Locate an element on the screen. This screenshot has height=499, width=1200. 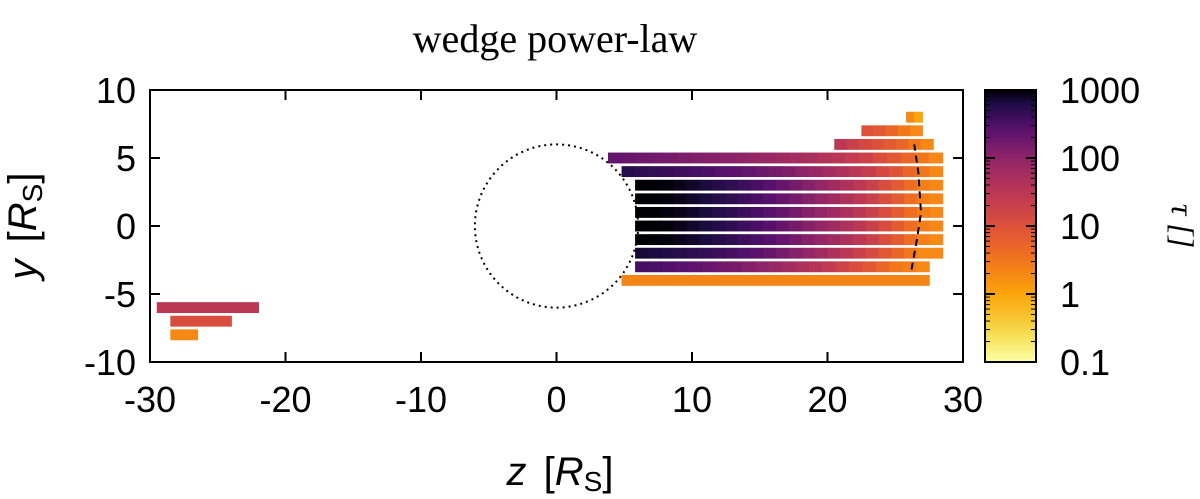
y-tick-label: -10 is located at coordinates (110, 362).